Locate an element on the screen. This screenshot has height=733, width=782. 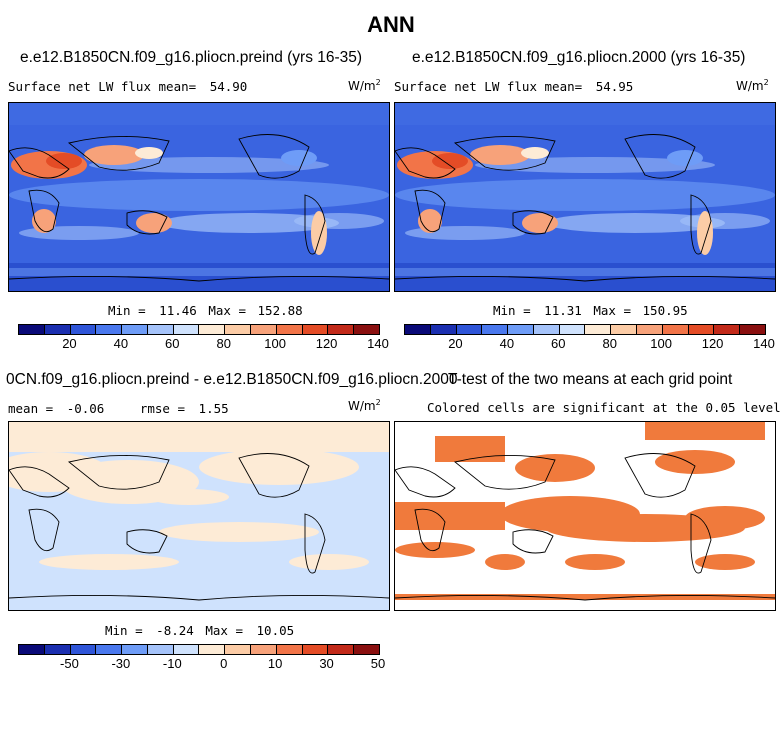
panel-2000-units: W/m2 is located at coordinates (752, 85).